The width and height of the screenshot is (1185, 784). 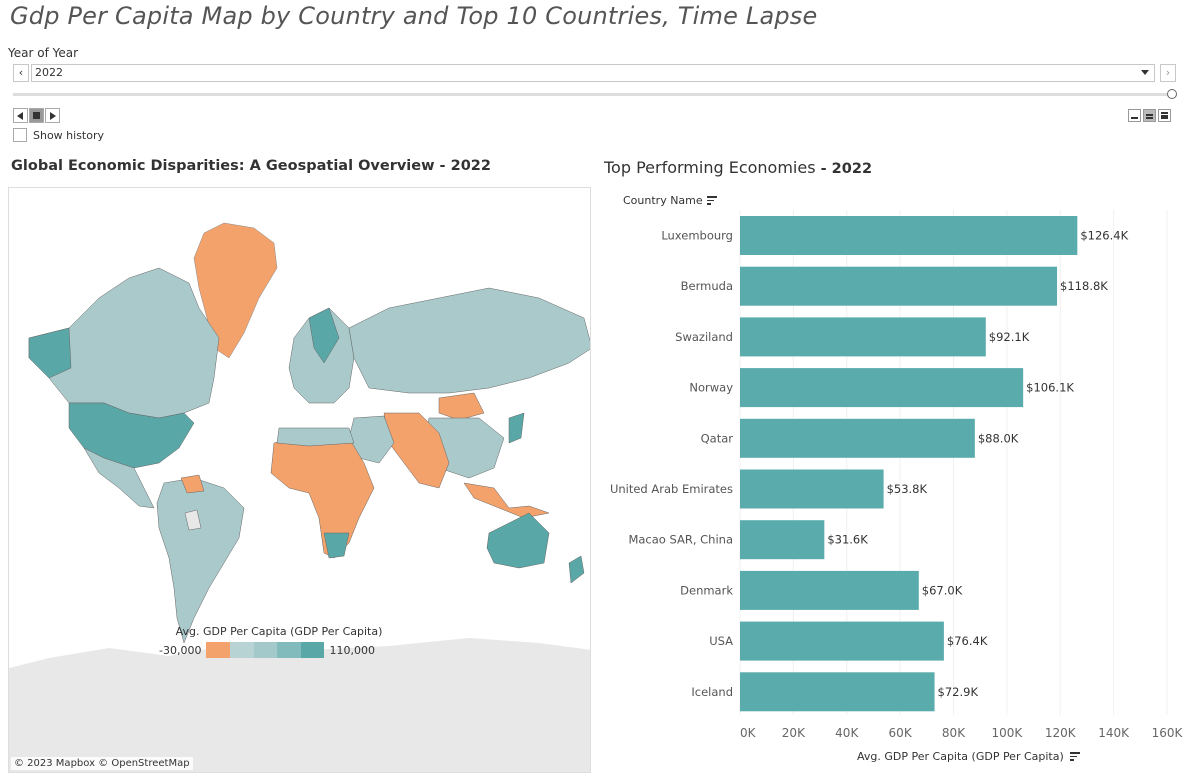 What do you see at coordinates (748, 733) in the screenshot?
I see `x-tick-label: 0K` at bounding box center [748, 733].